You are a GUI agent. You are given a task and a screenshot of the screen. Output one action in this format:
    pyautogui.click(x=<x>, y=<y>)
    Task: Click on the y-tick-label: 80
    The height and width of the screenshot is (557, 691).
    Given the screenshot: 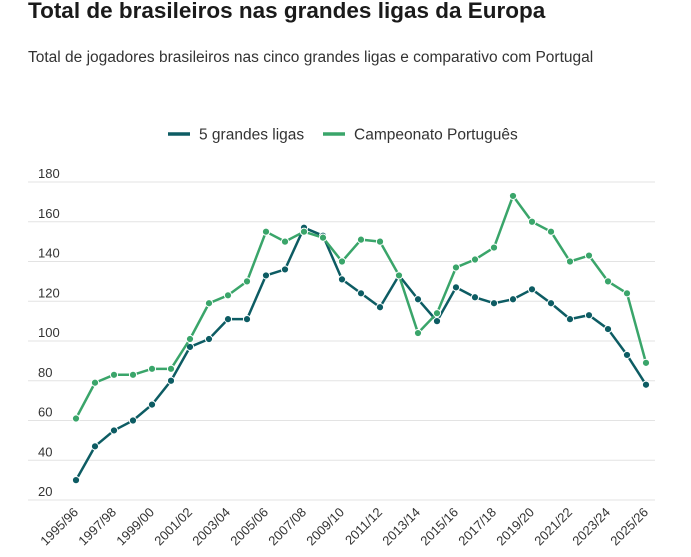 What is the action you would take?
    pyautogui.click(x=45, y=372)
    